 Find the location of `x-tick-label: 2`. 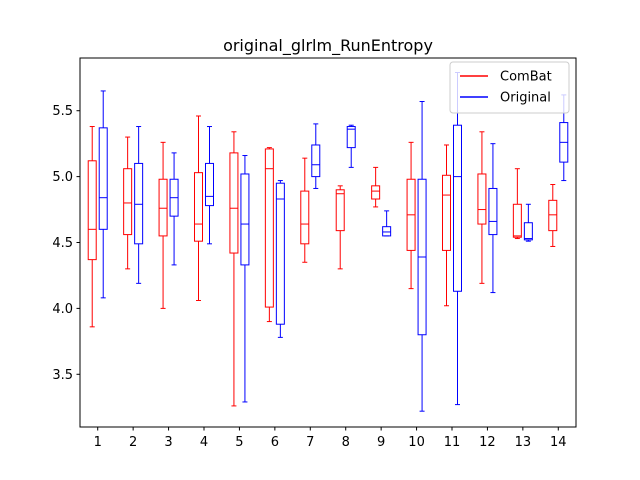

x-tick-label: 2 is located at coordinates (133, 442).